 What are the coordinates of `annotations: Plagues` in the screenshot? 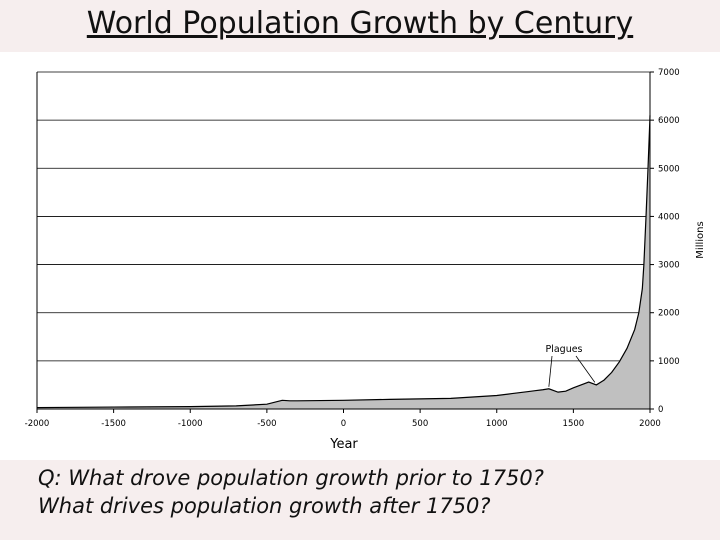 It's located at (570, 365).